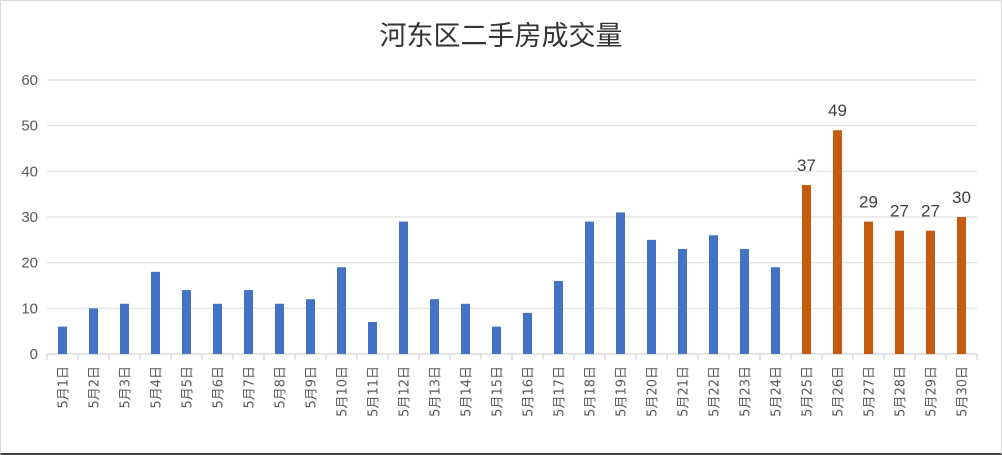 This screenshot has width=1002, height=455. What do you see at coordinates (560, 391) in the screenshot?
I see `x-tick-label: 5月17日` at bounding box center [560, 391].